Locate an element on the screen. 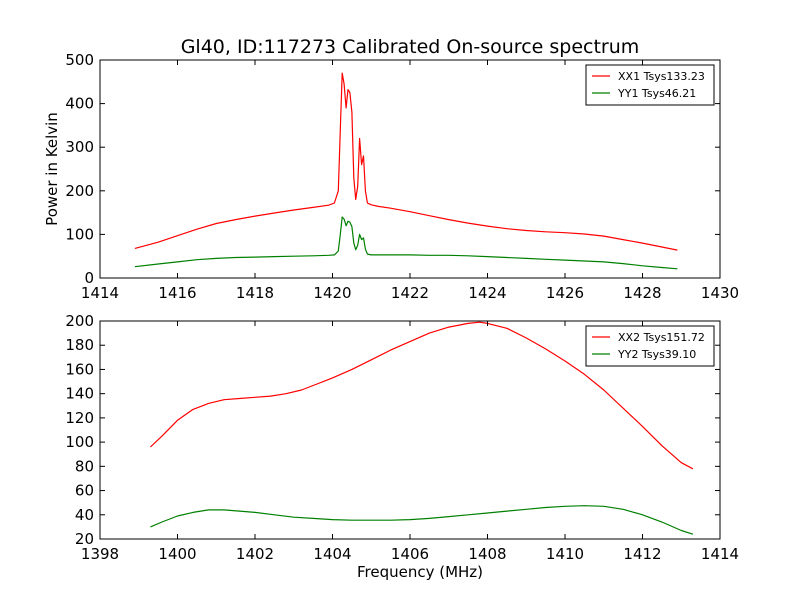  y-tick-label: 40 is located at coordinates (84, 515).